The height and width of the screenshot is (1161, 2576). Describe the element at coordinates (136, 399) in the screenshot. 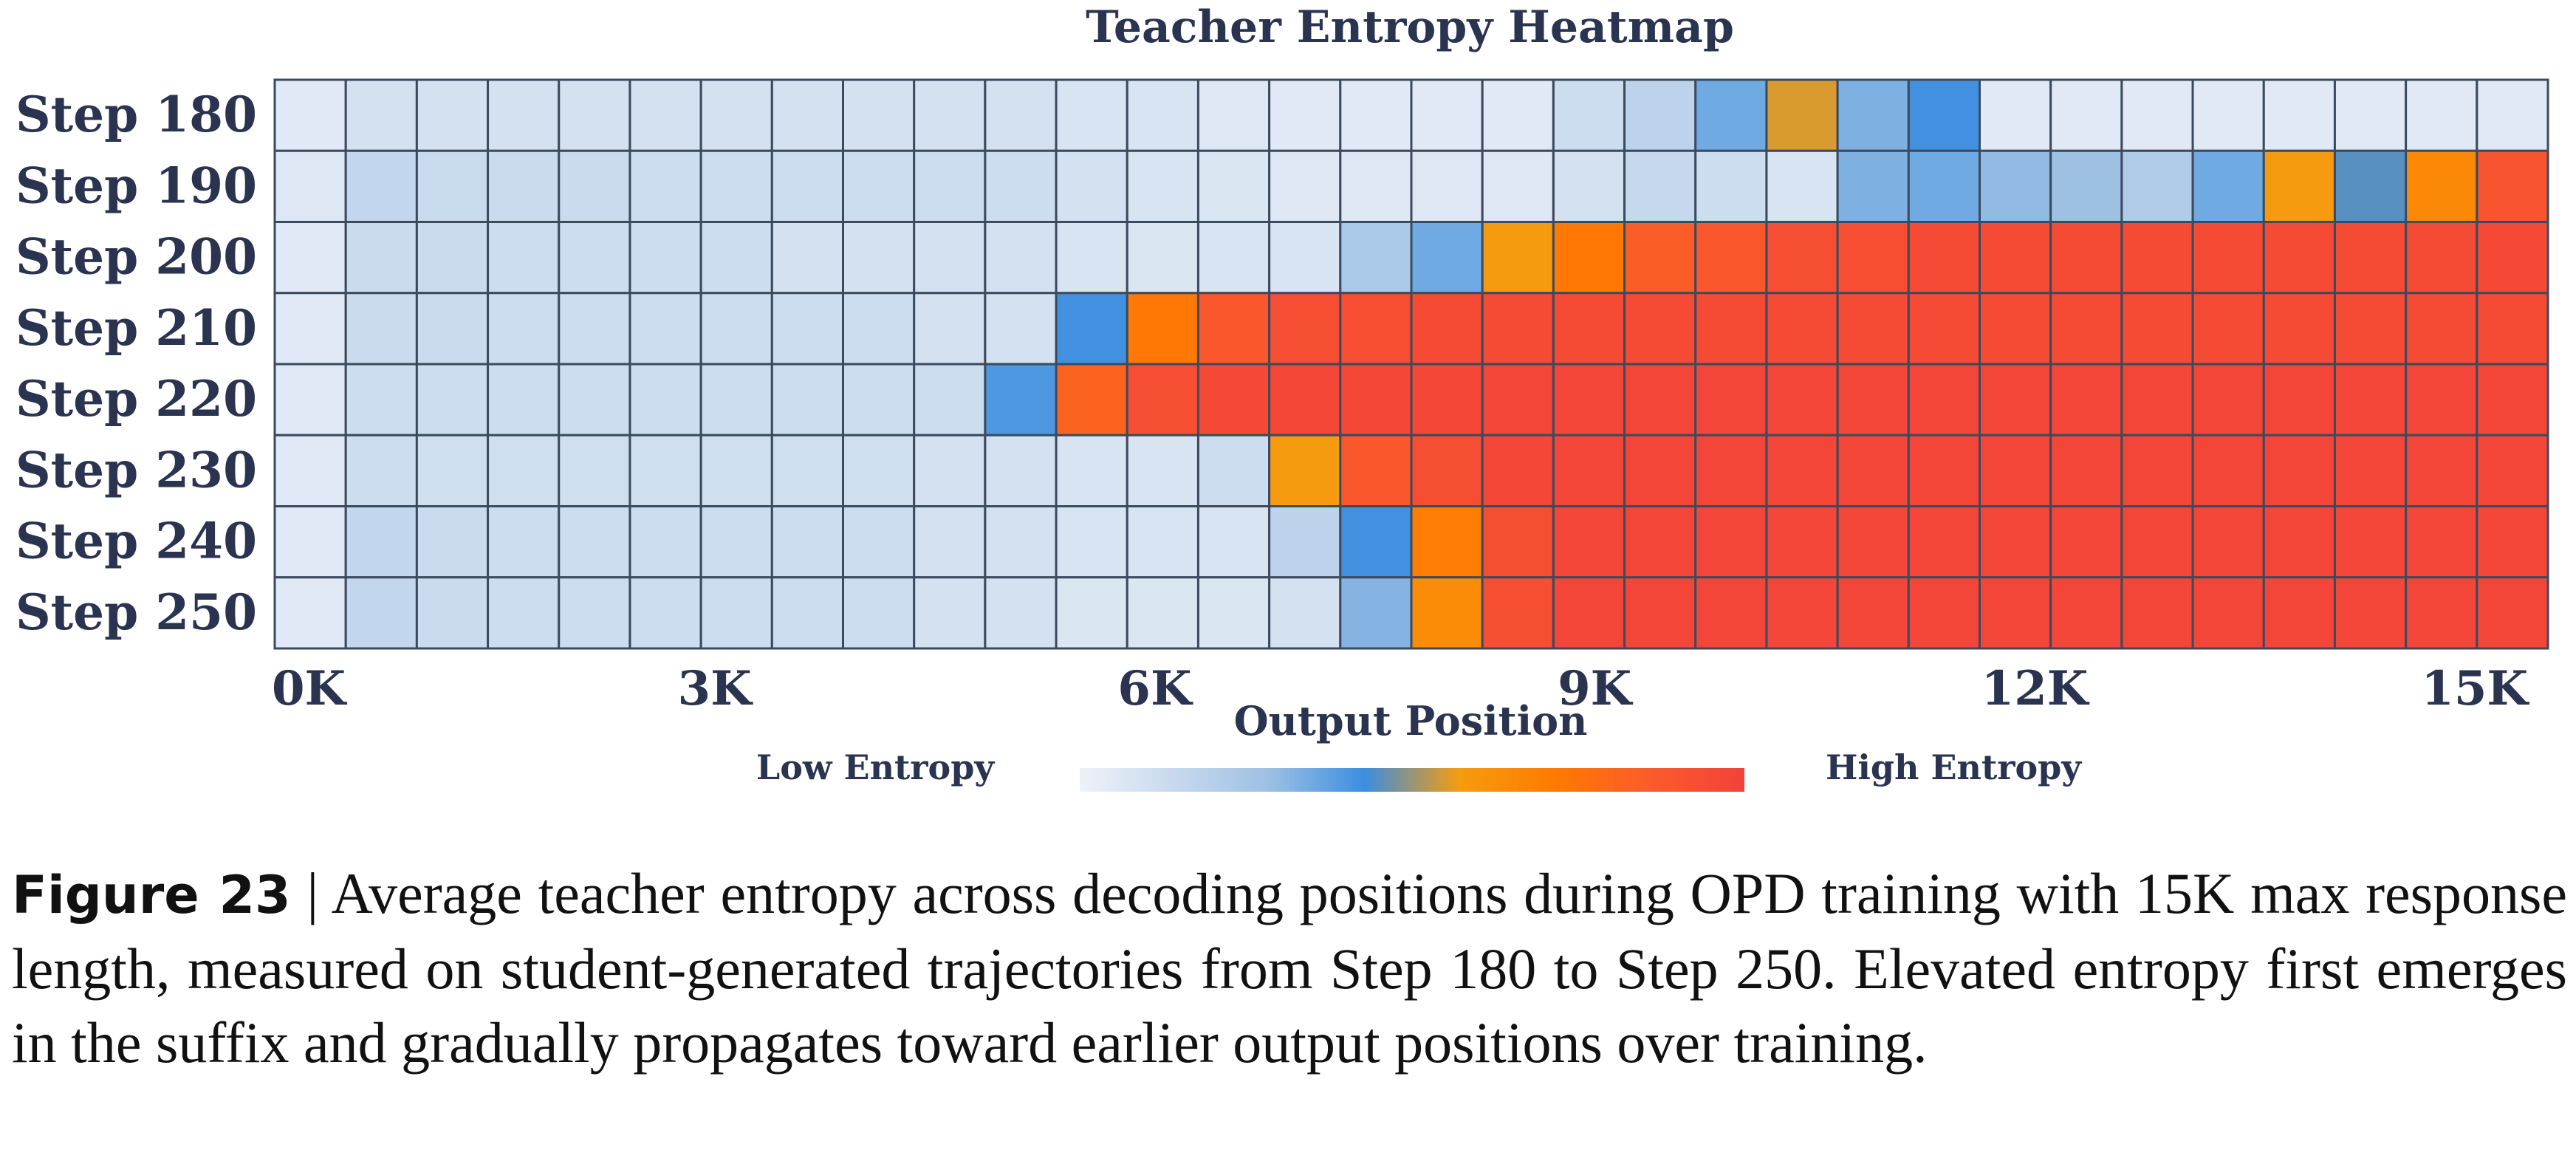

I see `row-label: Step 220` at that location.